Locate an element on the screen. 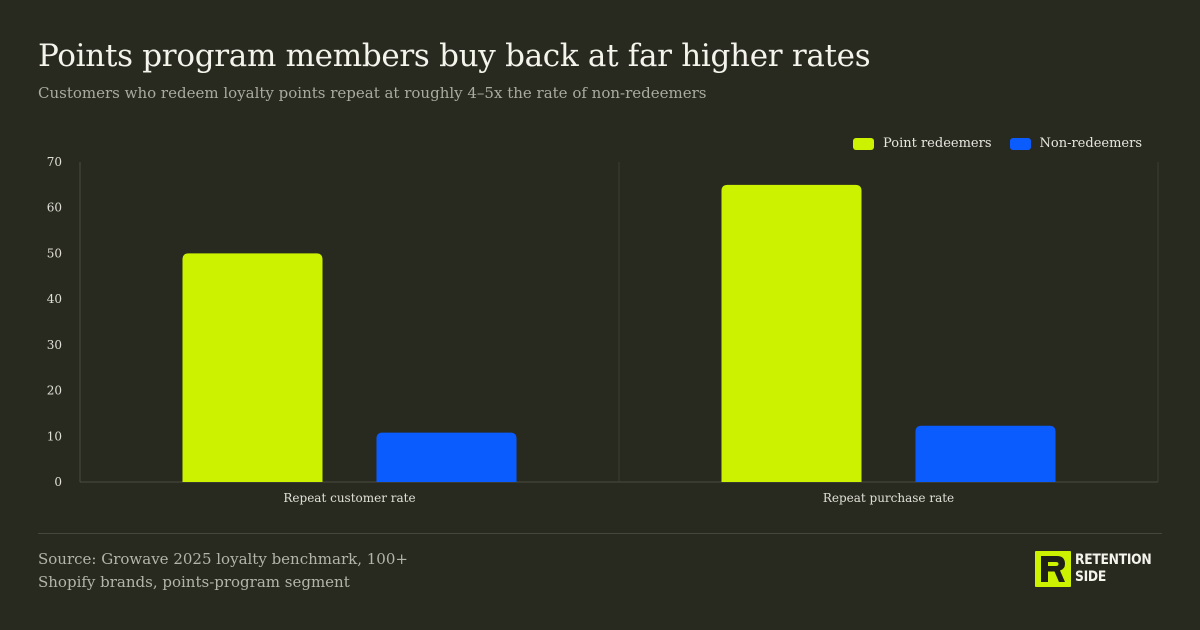 The image size is (1200, 630). legend-swatch-non-redeemers is located at coordinates (1020, 143).